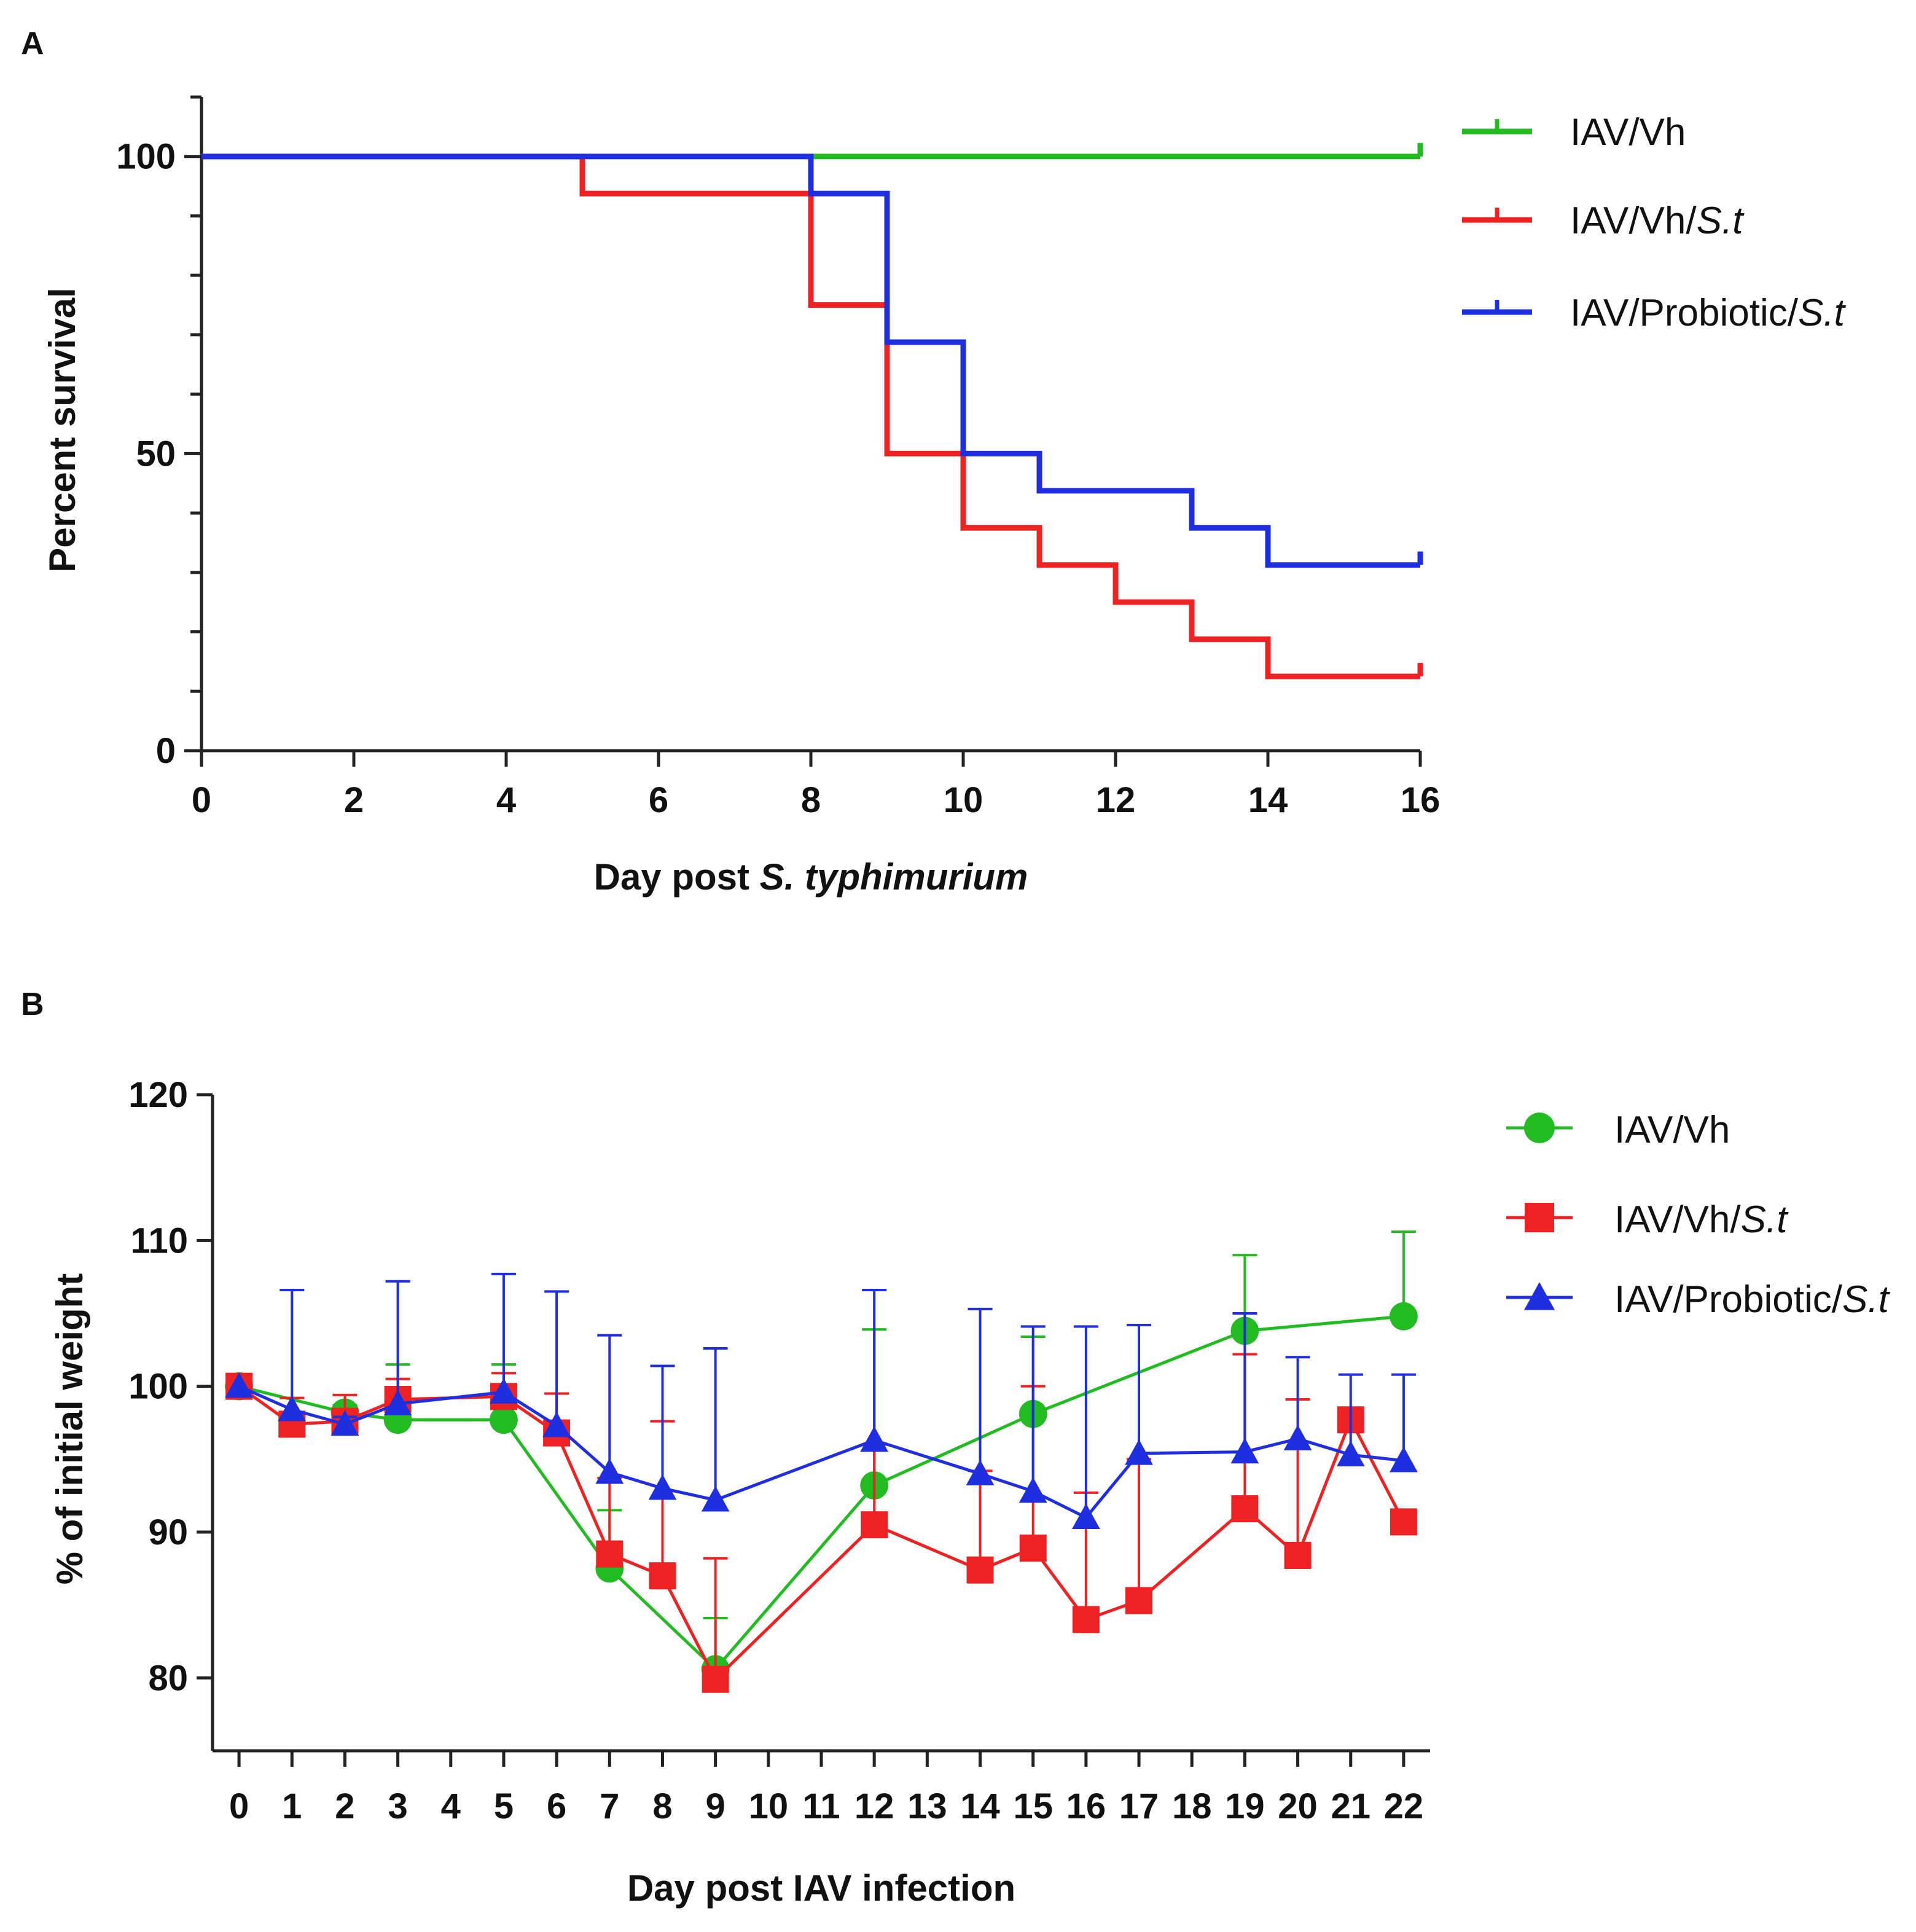 This screenshot has height=1932, width=1916. I want to click on panel-label-a: A, so click(33, 44).